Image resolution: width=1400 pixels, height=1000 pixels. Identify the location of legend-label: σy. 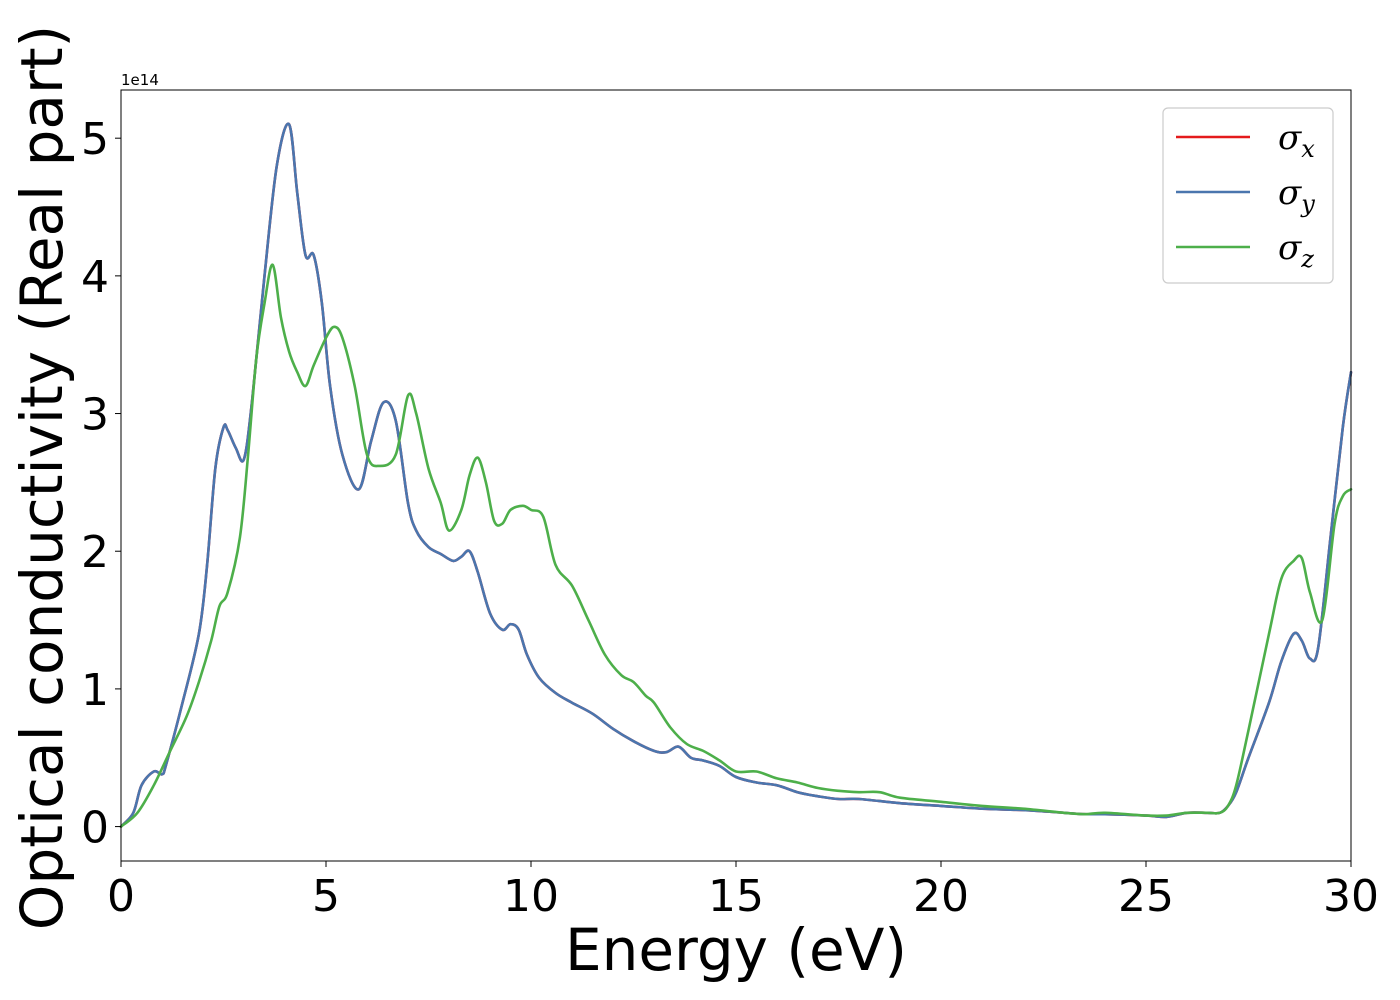
(1296, 195).